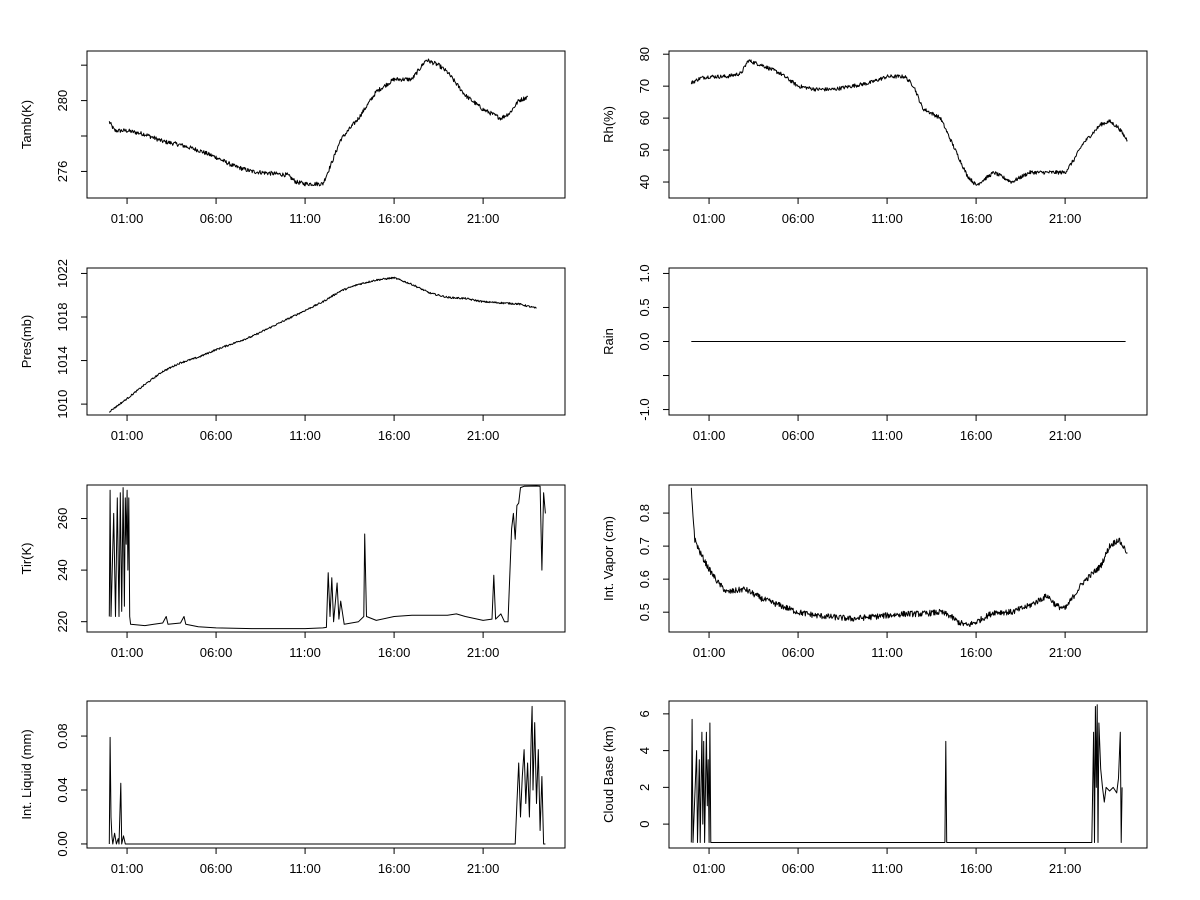  I want to click on y-tick-label: -1.0, so click(644, 409).